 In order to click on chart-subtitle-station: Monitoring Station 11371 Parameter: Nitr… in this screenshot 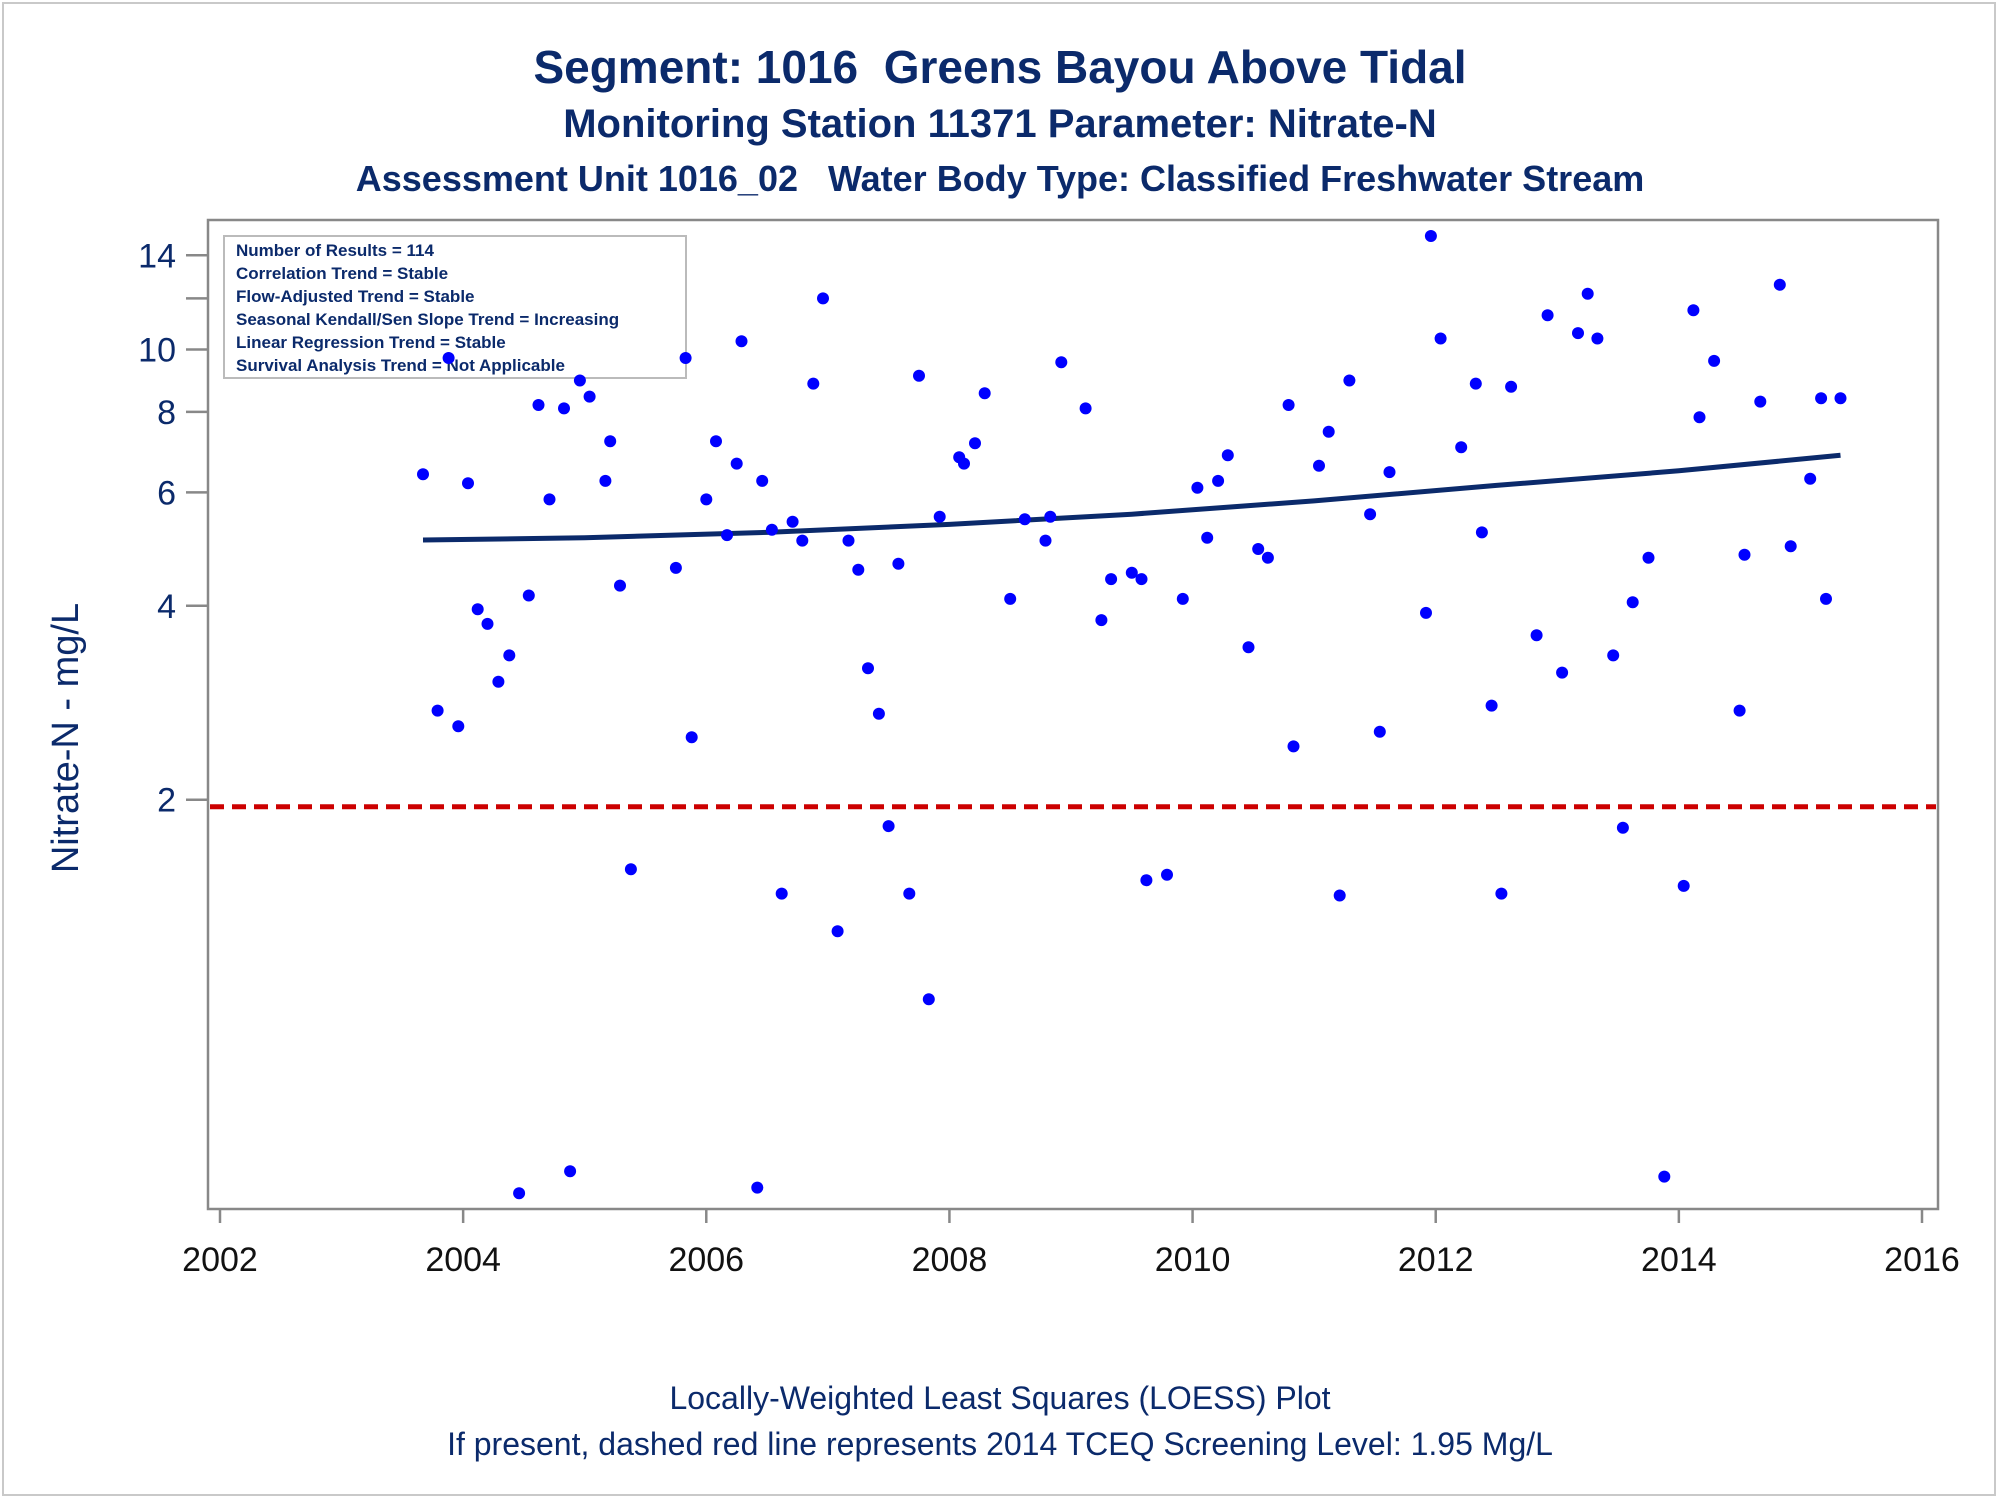, I will do `click(1000, 124)`.